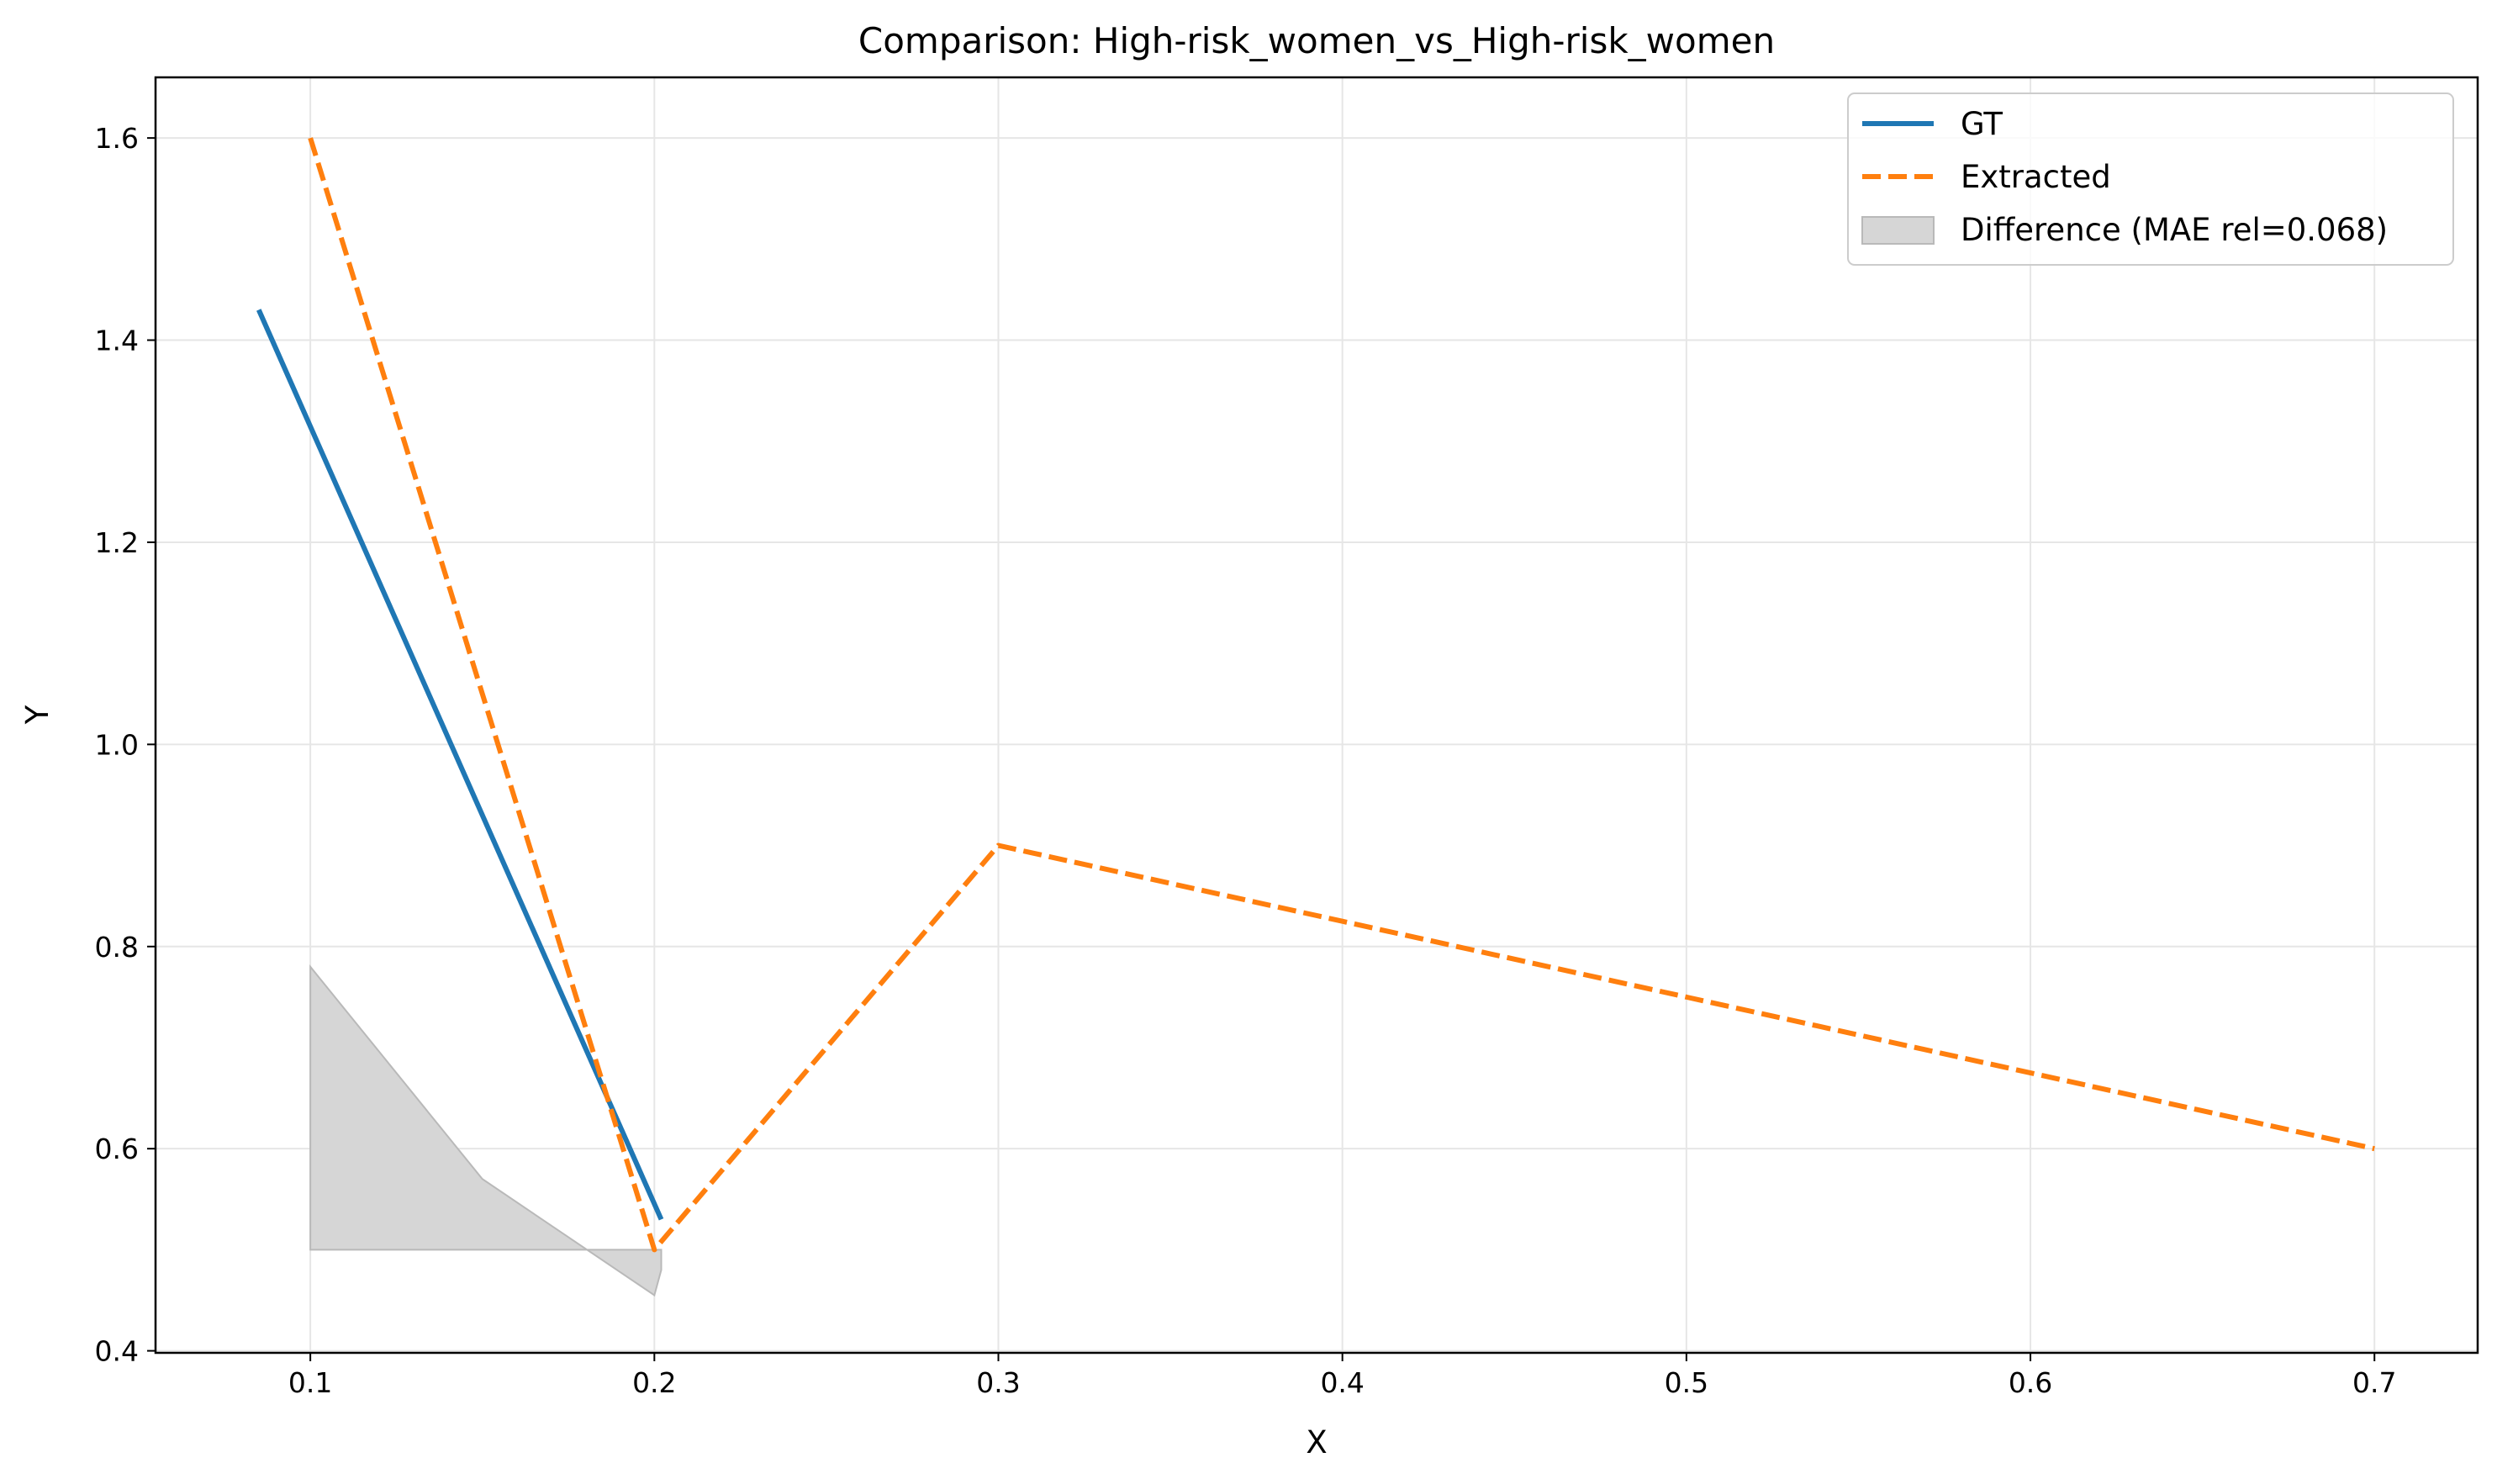 Image resolution: width=2497 pixels, height=1484 pixels. What do you see at coordinates (2174, 230) in the screenshot?
I see `legend-label-difference: Difference (MAE rel=0.068)` at bounding box center [2174, 230].